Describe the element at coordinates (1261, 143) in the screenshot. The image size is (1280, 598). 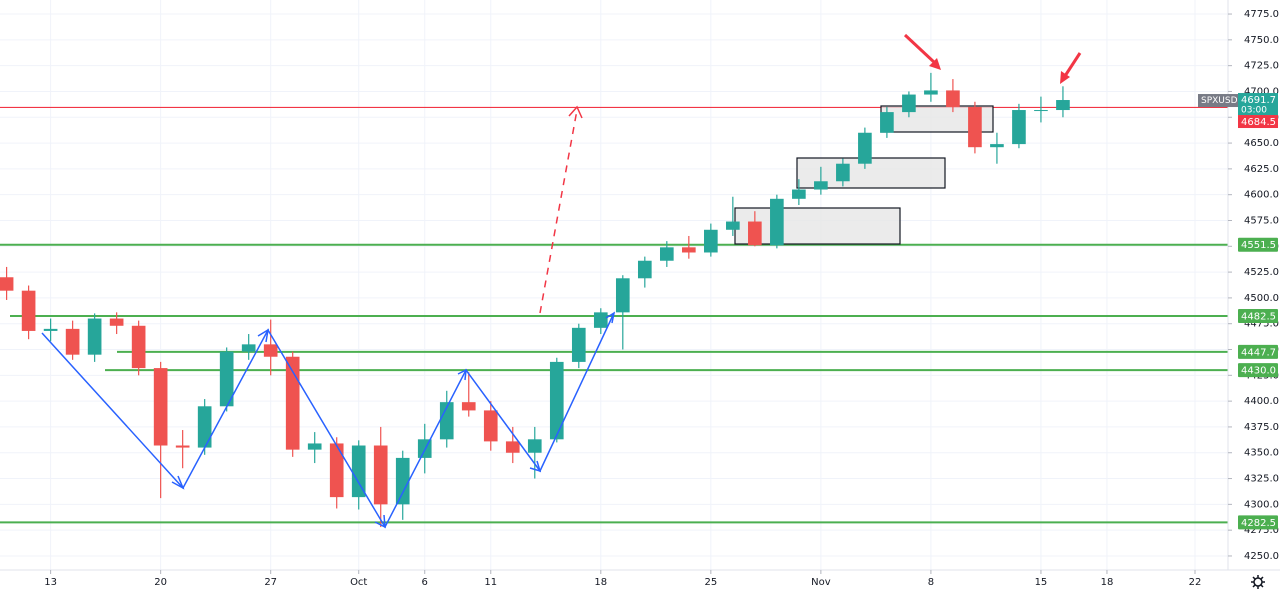
I see `y-tick-label: 4650.0` at that location.